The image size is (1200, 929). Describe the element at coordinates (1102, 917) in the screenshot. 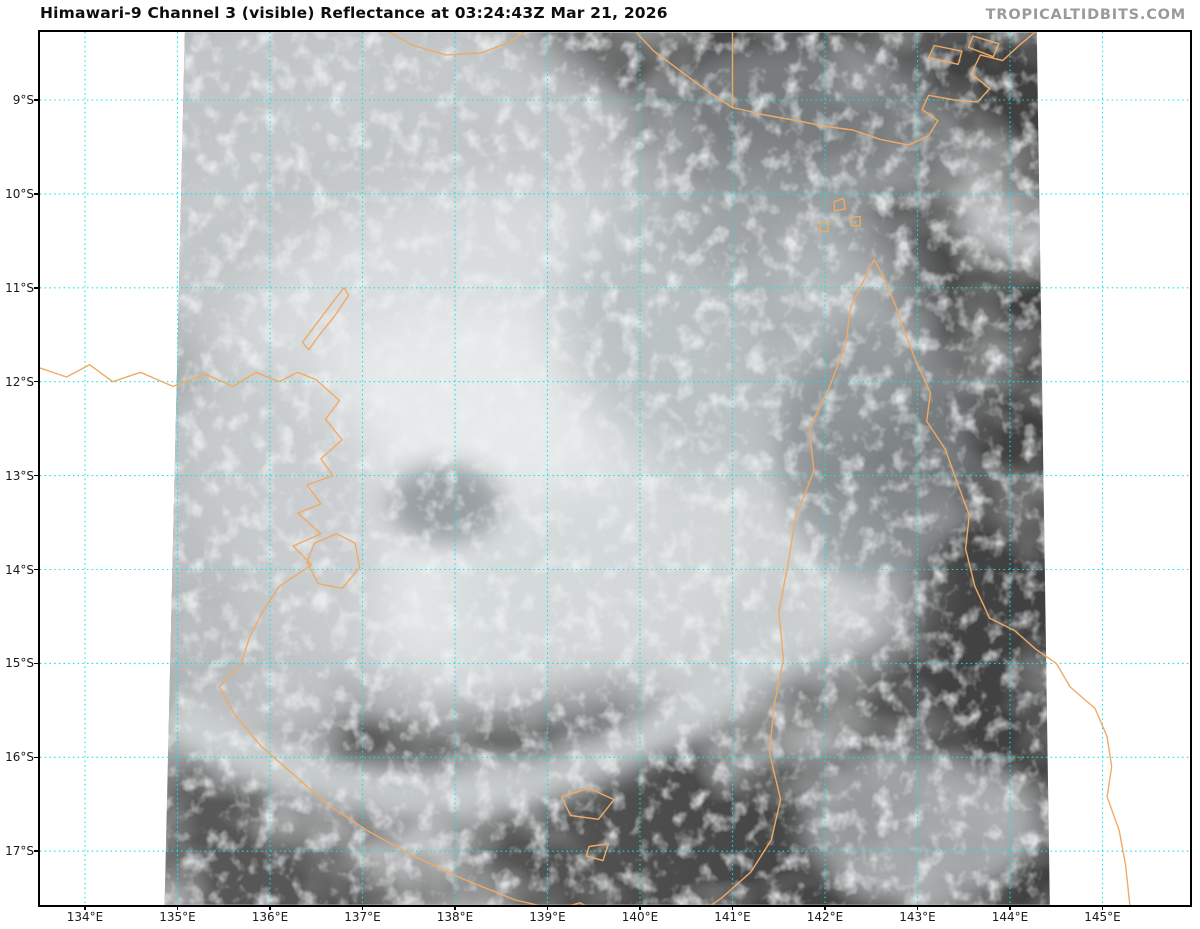

I see `lon-tick-label: 145°E` at that location.